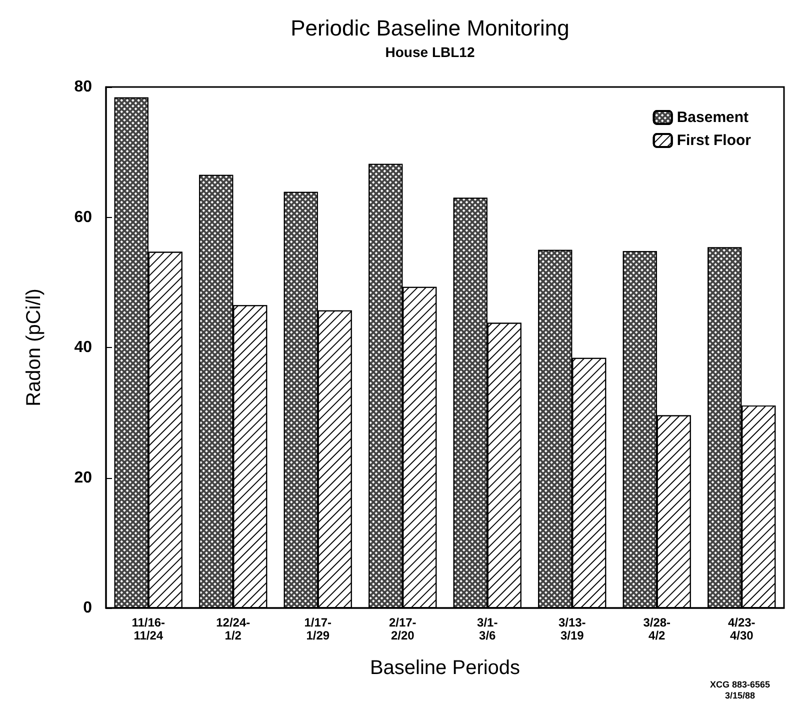 This screenshot has width=811, height=714. What do you see at coordinates (83, 347) in the screenshot?
I see `y-tick-label: 40` at bounding box center [83, 347].